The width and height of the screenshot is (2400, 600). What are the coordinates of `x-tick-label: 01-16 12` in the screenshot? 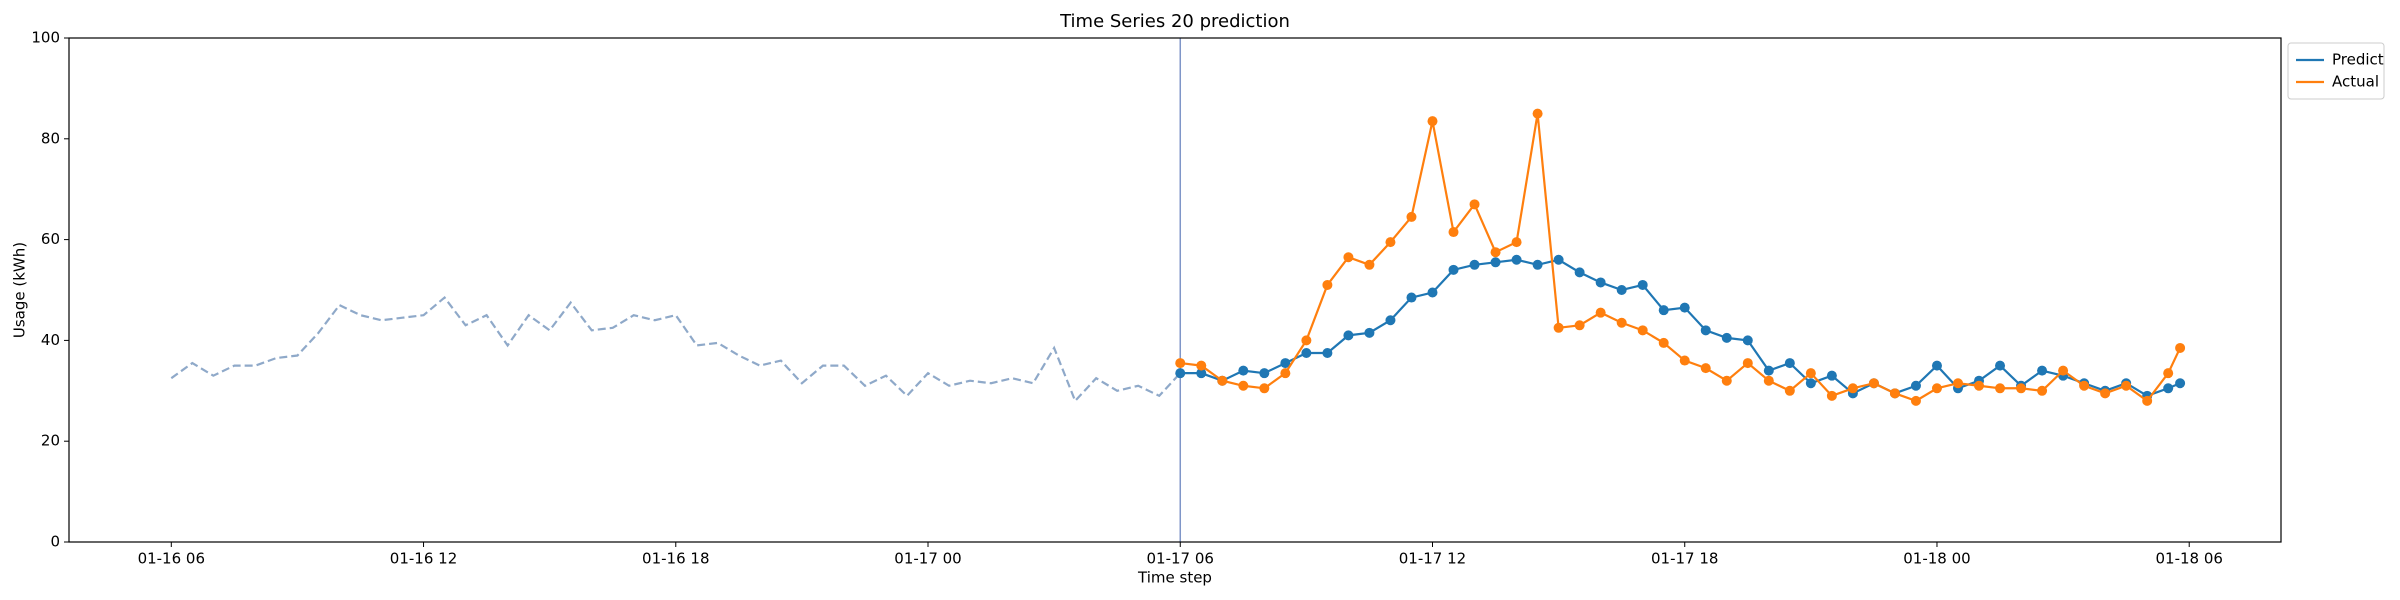 It's located at (423, 559).